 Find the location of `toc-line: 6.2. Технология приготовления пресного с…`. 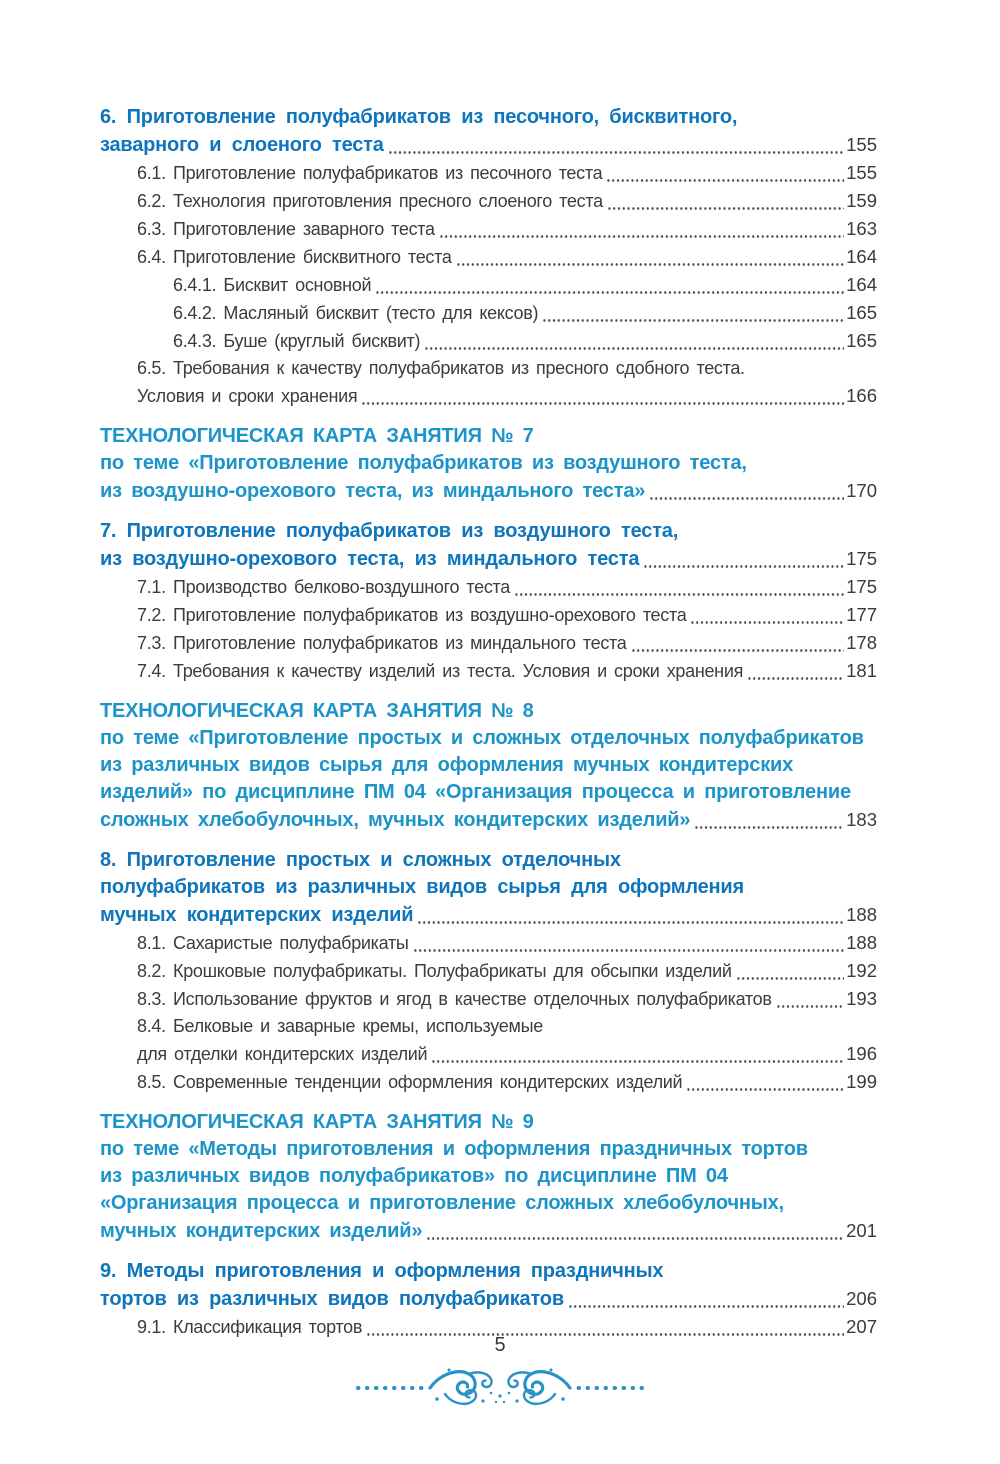

toc-line: 6.2. Технология приготовления пресного с… is located at coordinates (507, 201).